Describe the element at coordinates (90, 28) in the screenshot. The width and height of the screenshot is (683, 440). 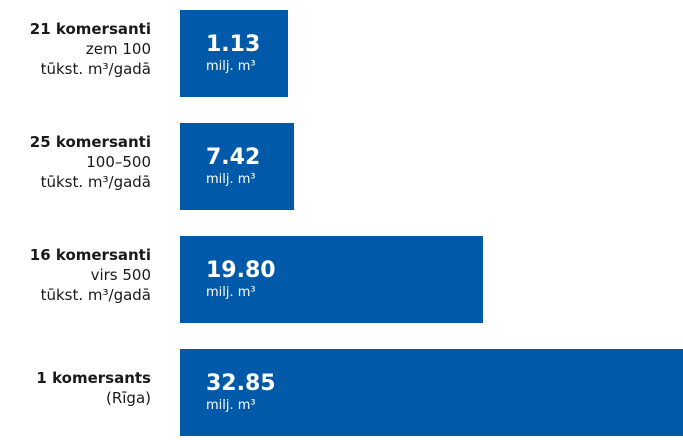
I see `category-name: 21 komersanti` at that location.